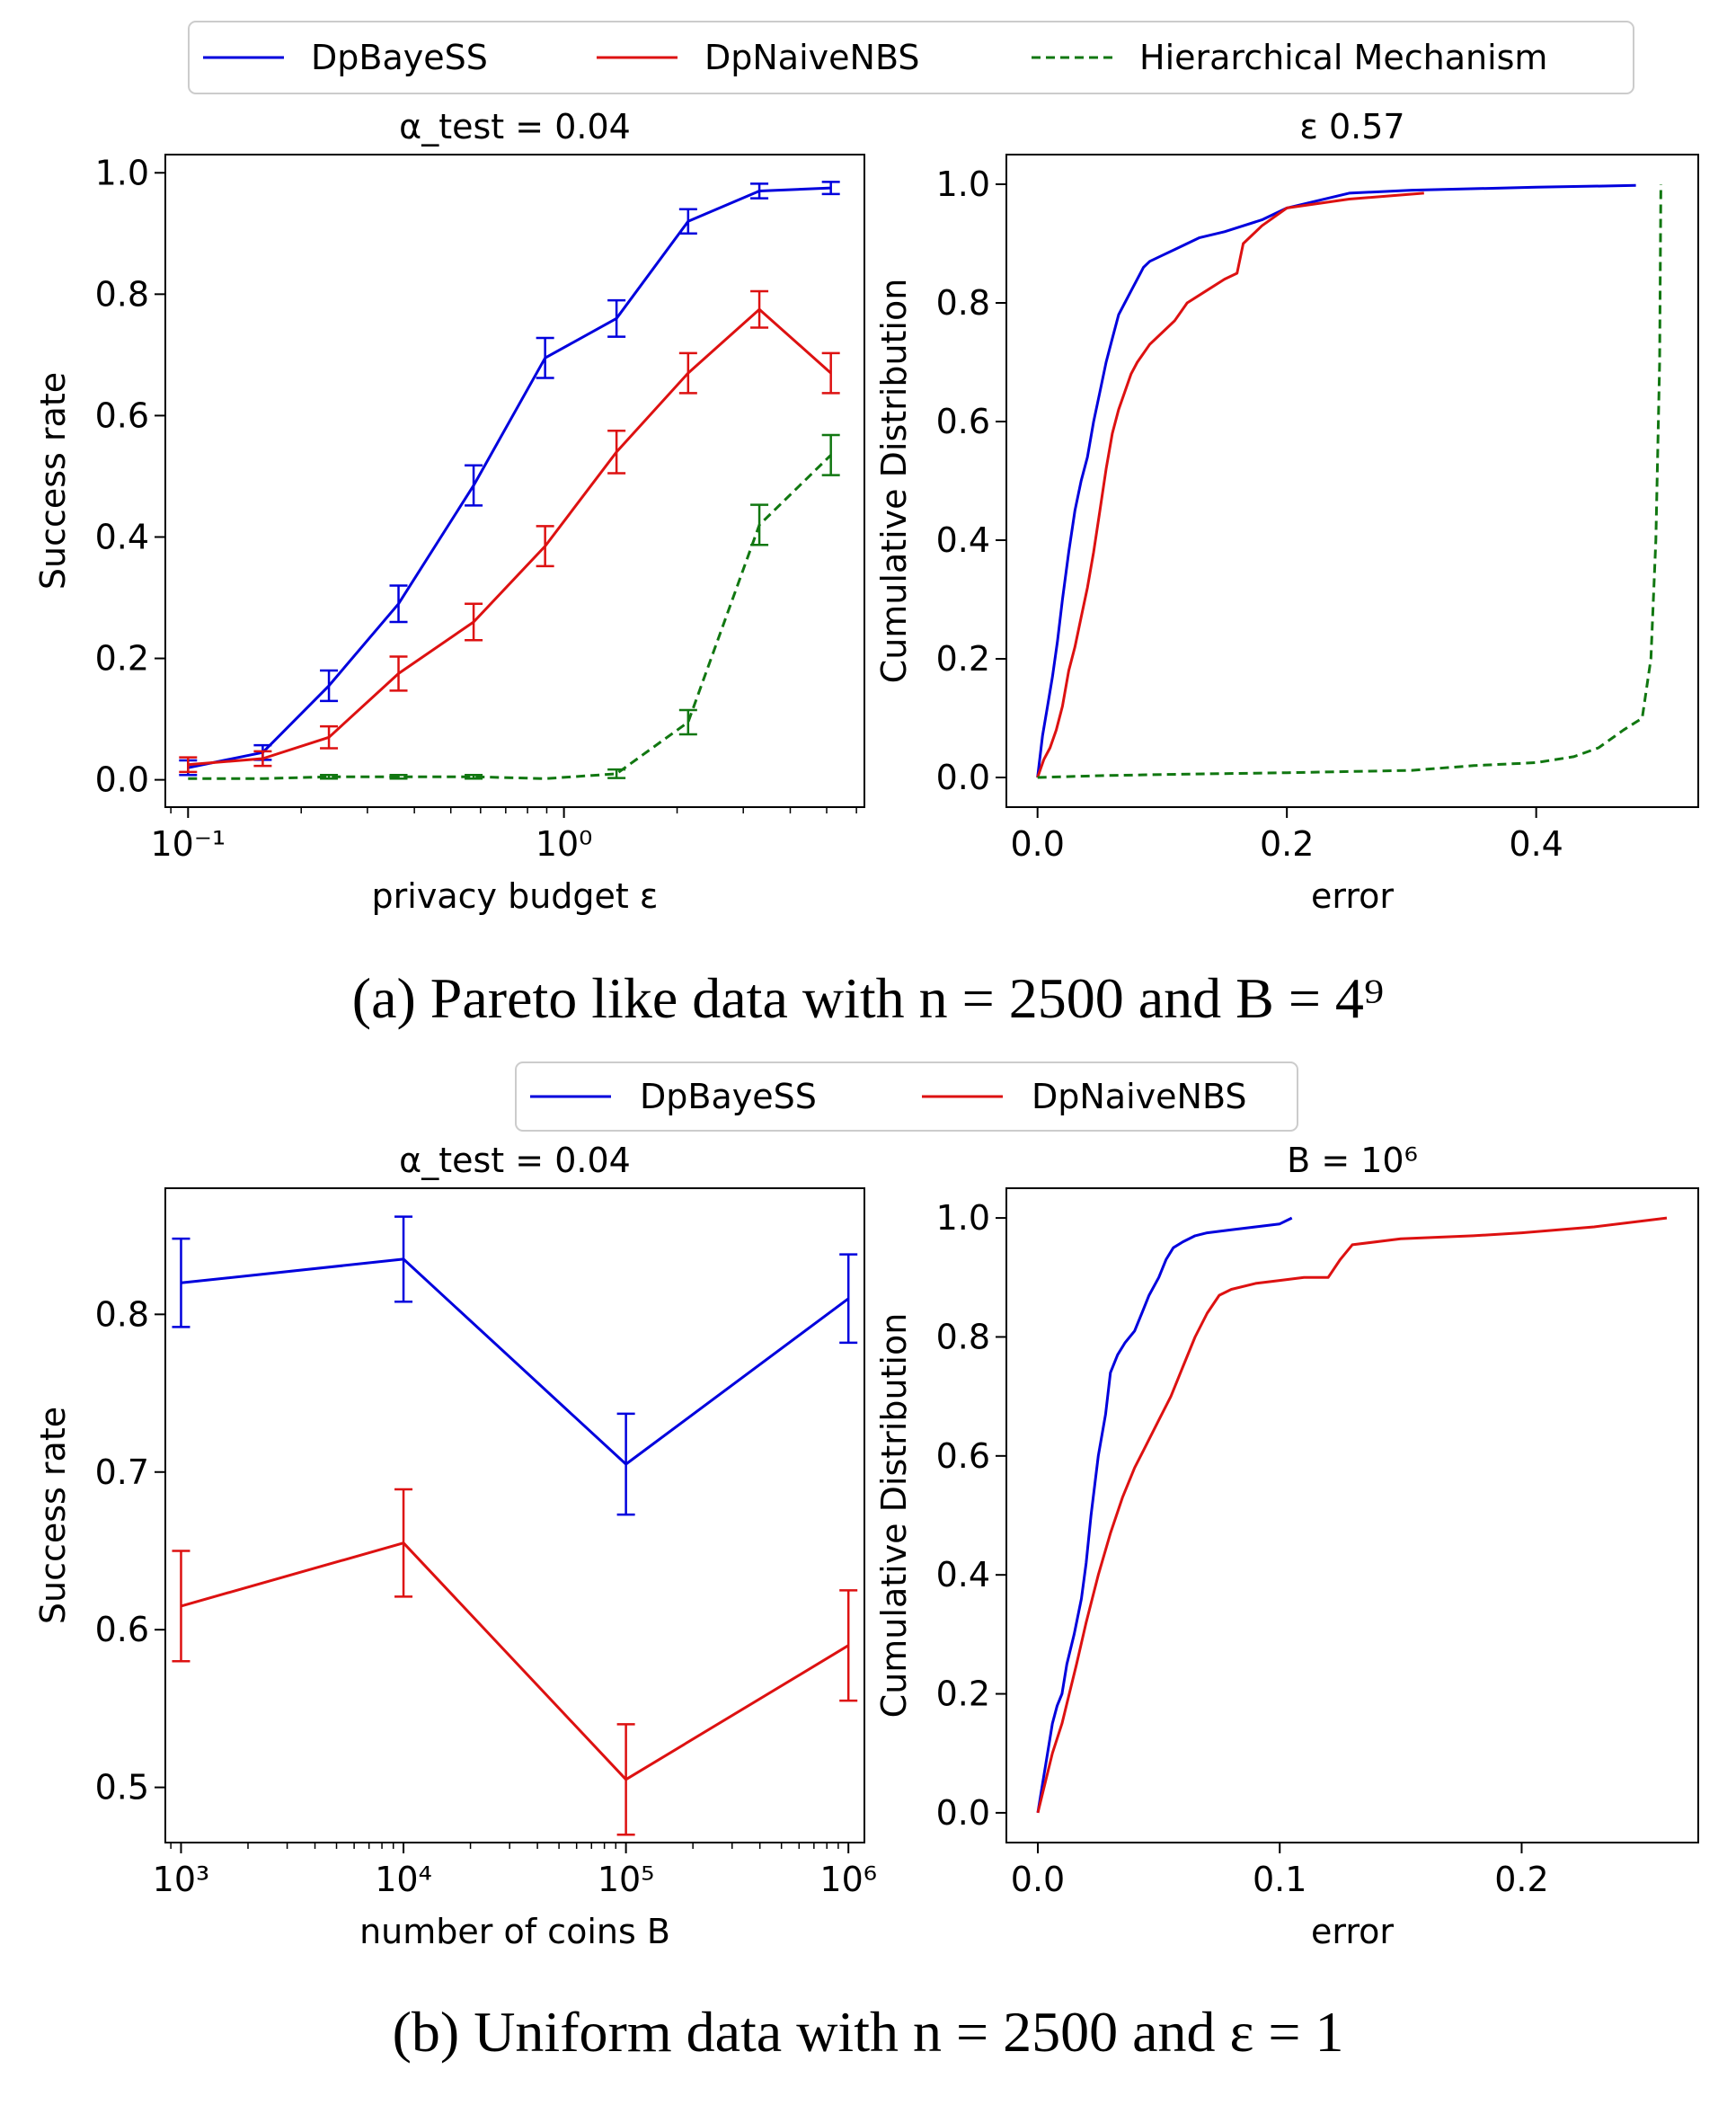  Describe the element at coordinates (963, 1574) in the screenshot. I see `b-right-y-tick-label: 0.4` at that location.